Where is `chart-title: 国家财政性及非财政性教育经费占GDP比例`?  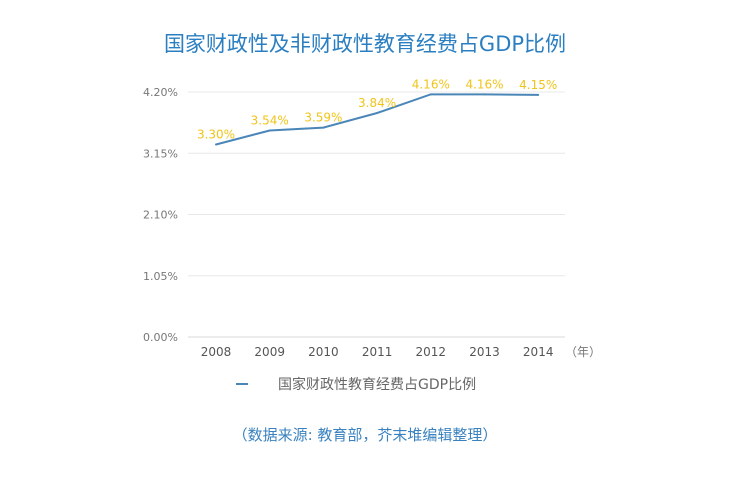 chart-title: 国家财政性及非财政性教育经费占GDP比例 is located at coordinates (365, 44).